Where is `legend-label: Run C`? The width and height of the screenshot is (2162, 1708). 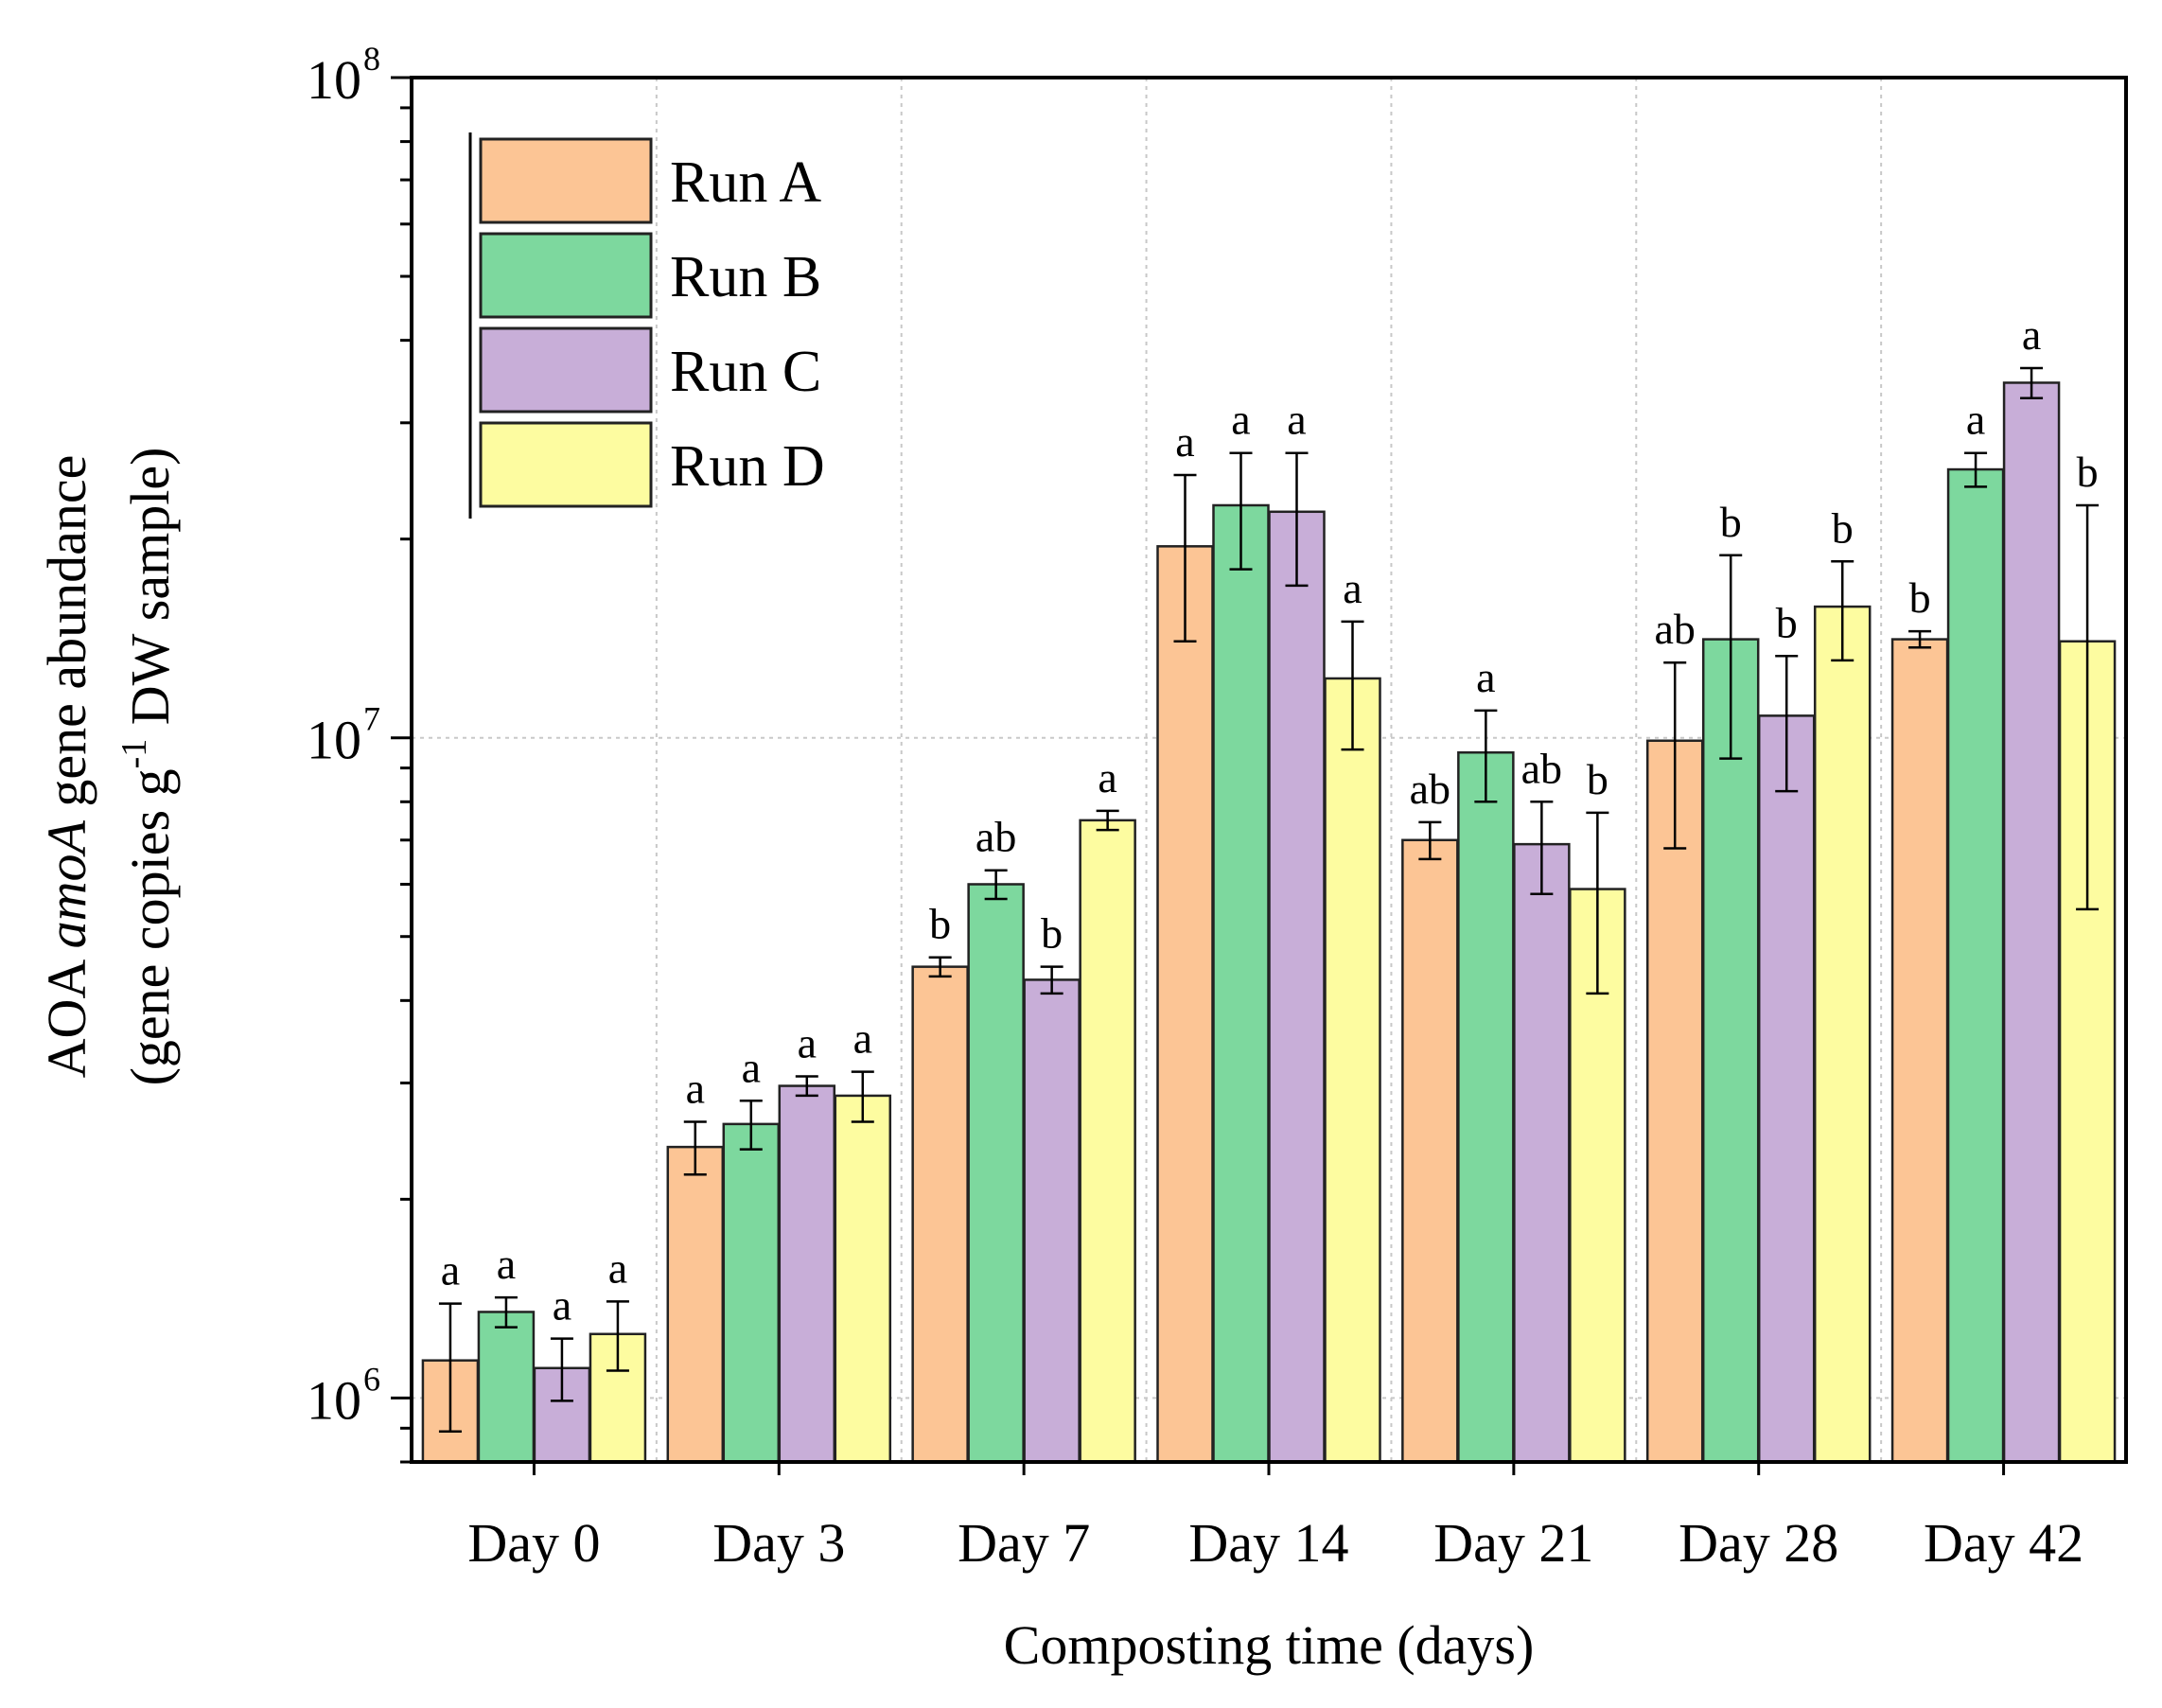 legend-label: Run C is located at coordinates (745, 372).